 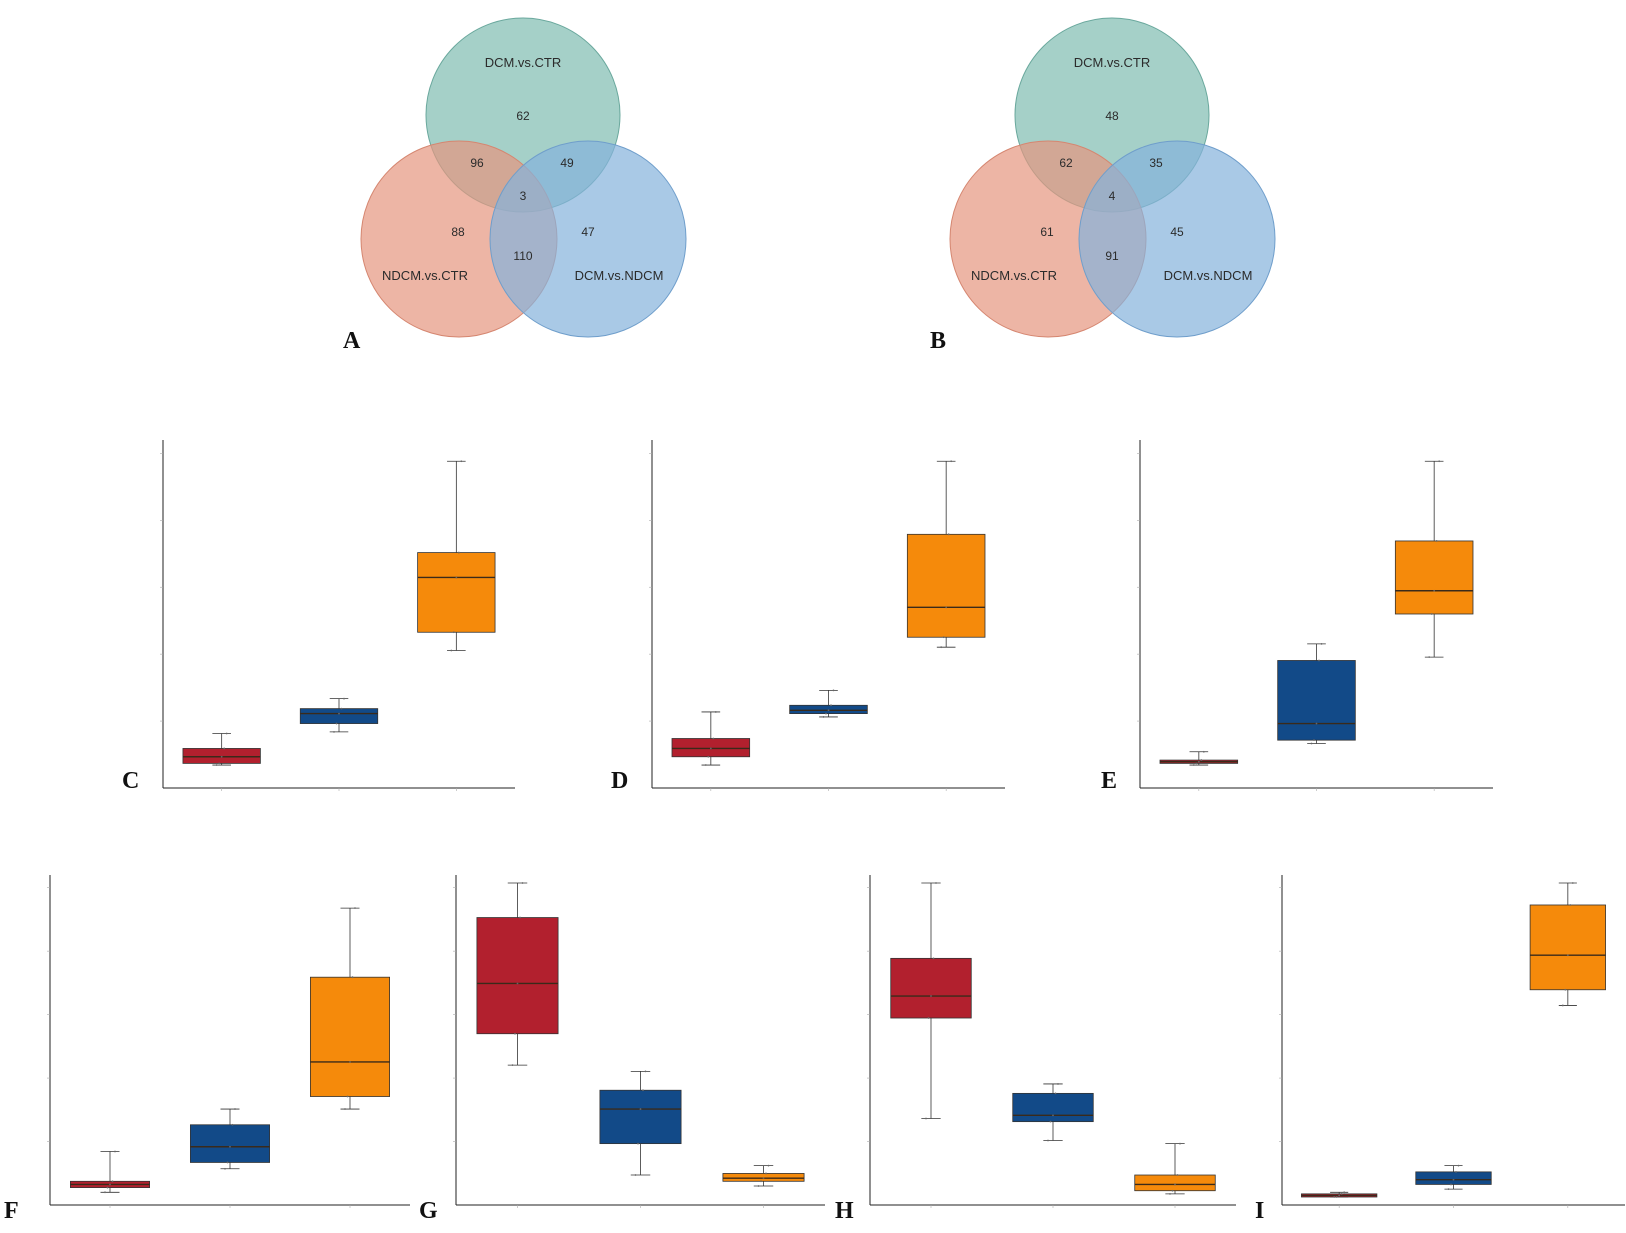 What do you see at coordinates (458, 232) in the screenshot?
I see `venn-a-count-left-only: 88` at bounding box center [458, 232].